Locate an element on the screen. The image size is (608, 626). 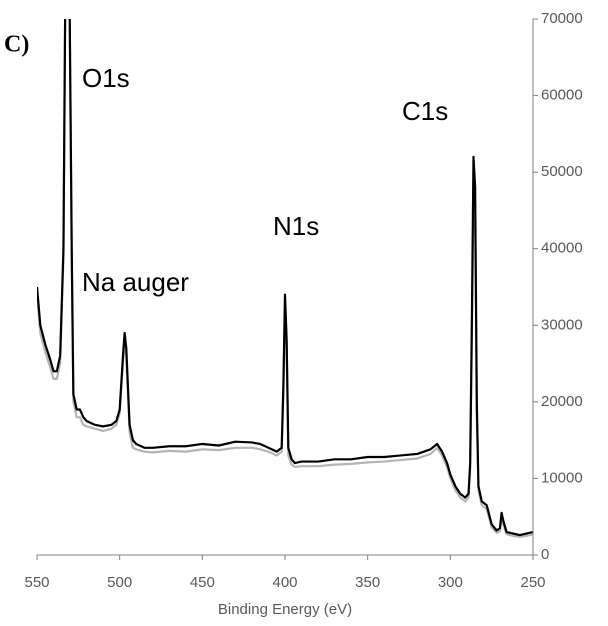
x-tick-label: 400 is located at coordinates (284, 582).